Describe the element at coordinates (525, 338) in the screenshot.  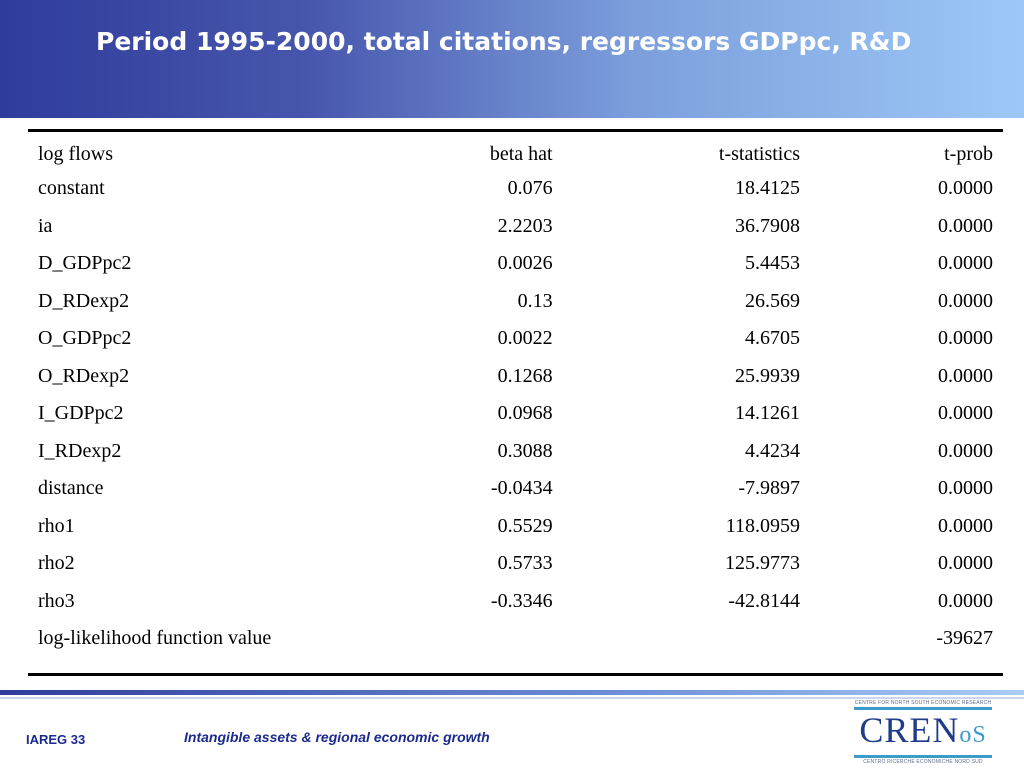
I see `beta-hat-value: 0.0022` at that location.